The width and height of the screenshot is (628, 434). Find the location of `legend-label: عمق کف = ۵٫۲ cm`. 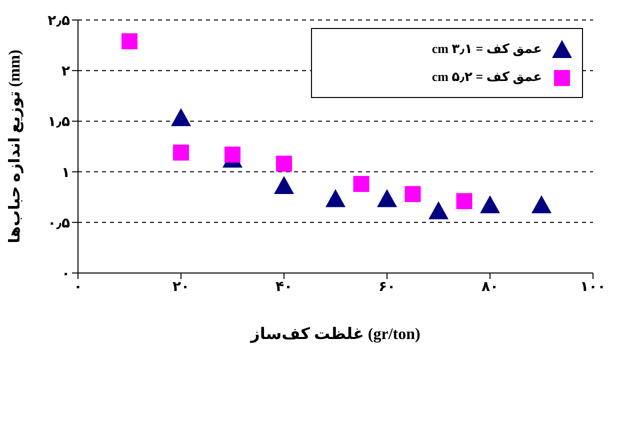

legend-label: عمق کف = ۵٫۲ cm is located at coordinates (487, 77).